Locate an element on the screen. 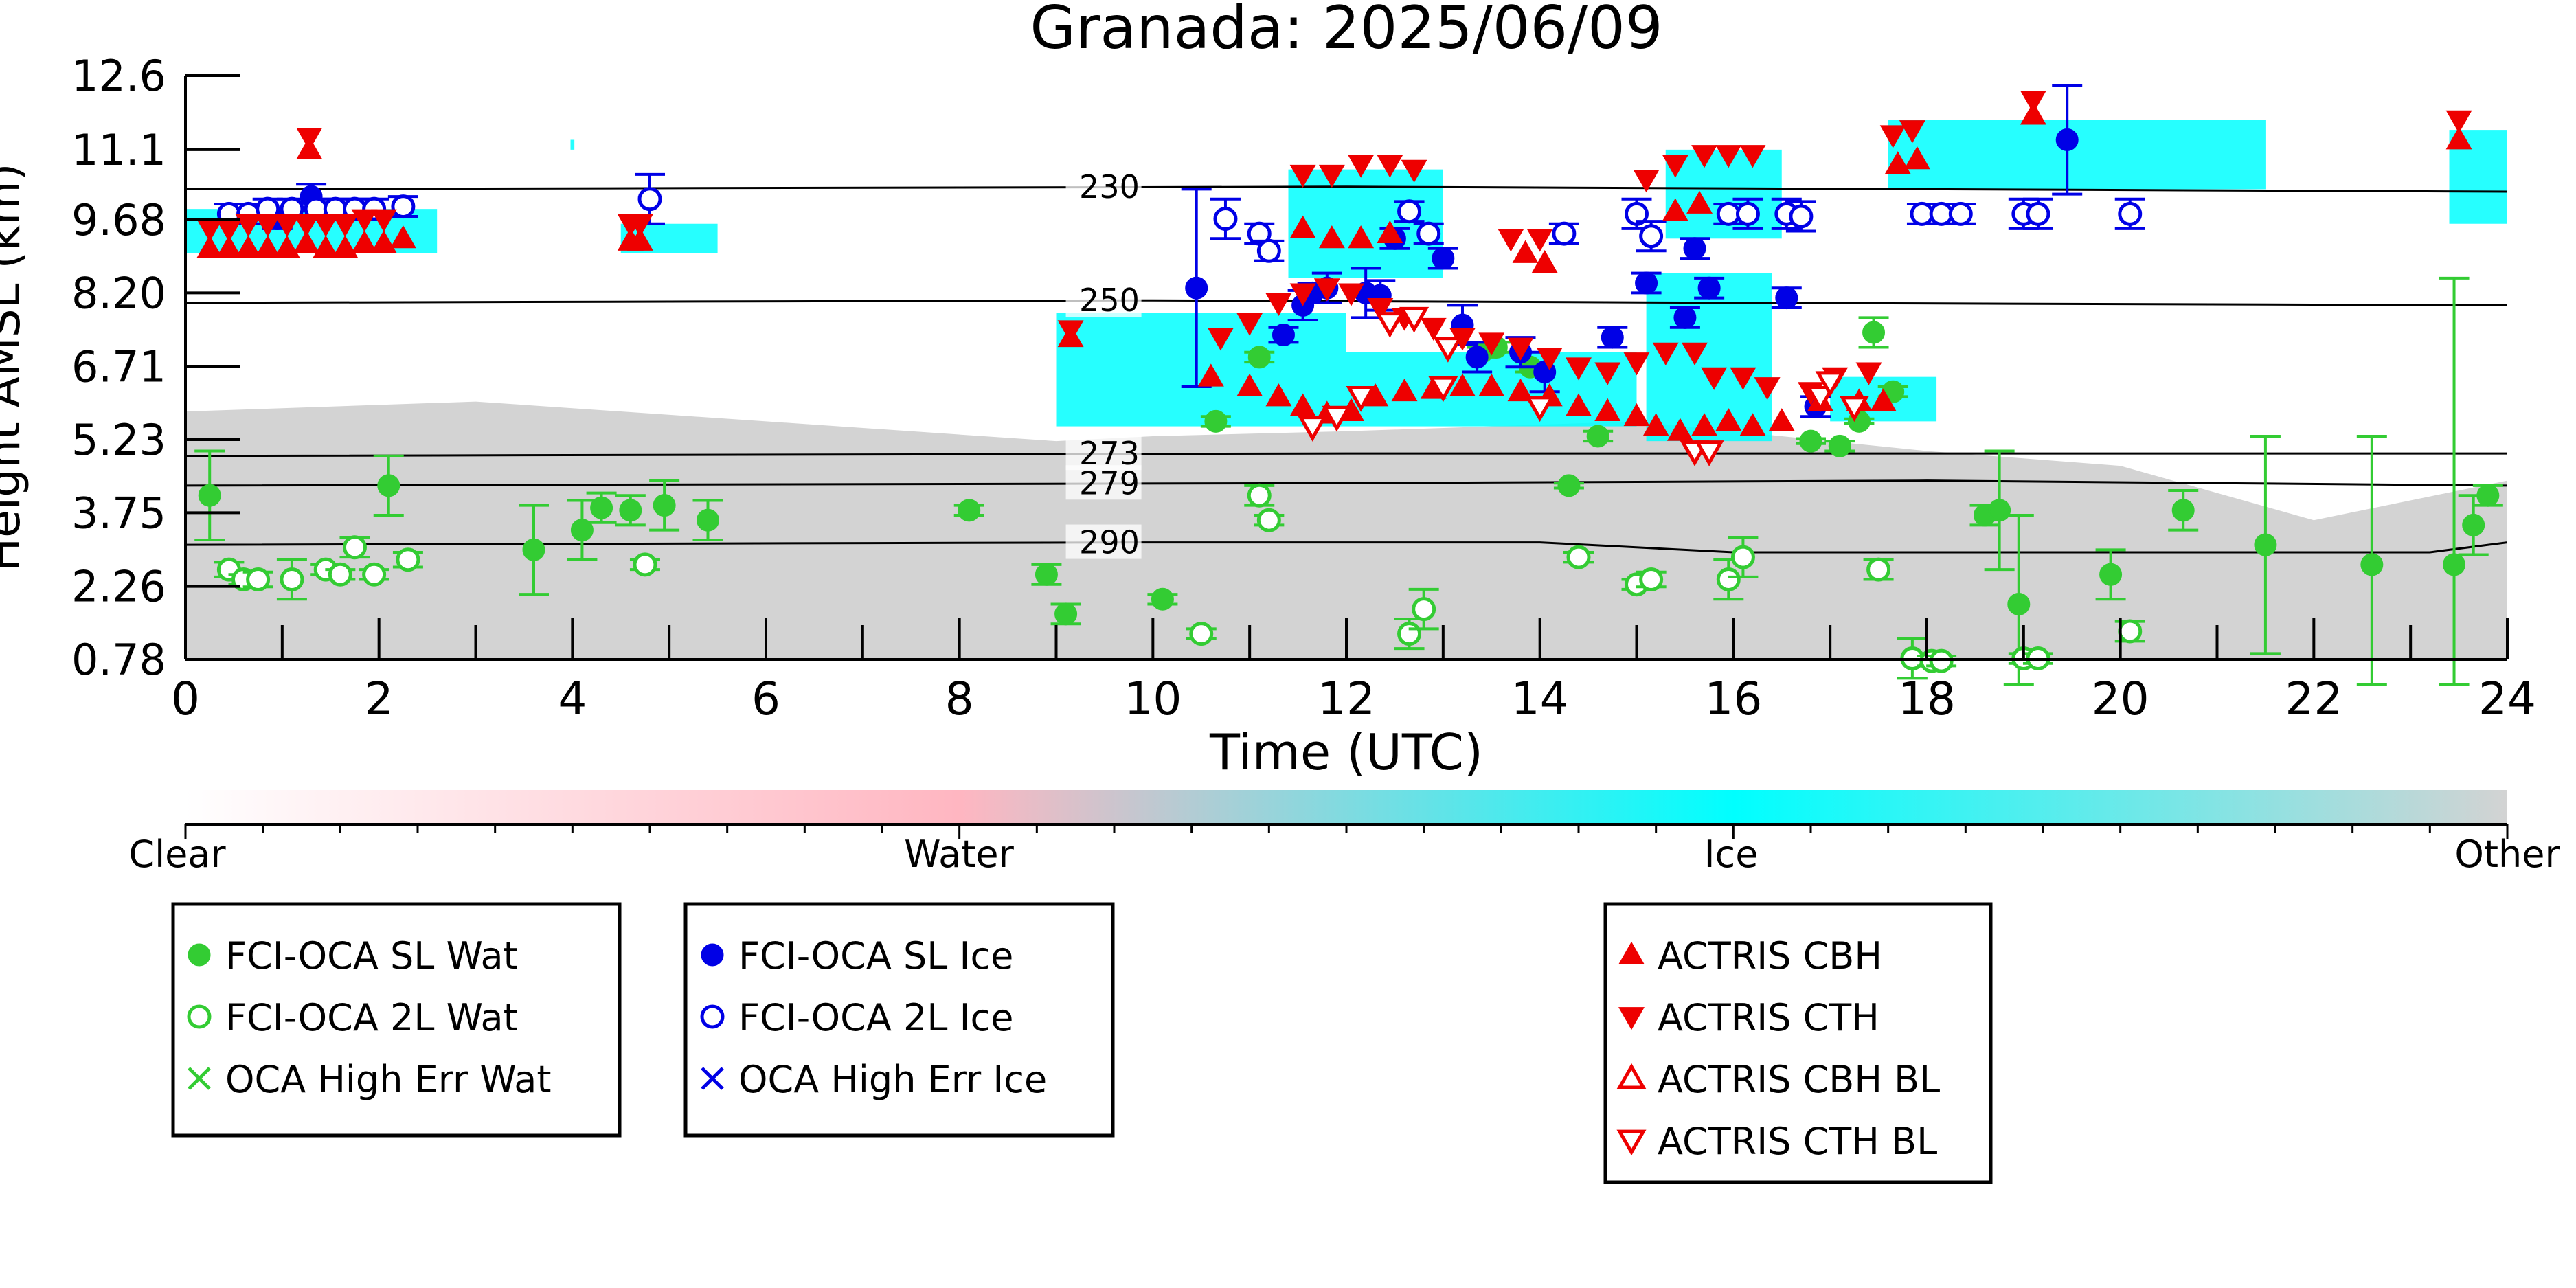  x-tick-label: 18 is located at coordinates (1927, 699).